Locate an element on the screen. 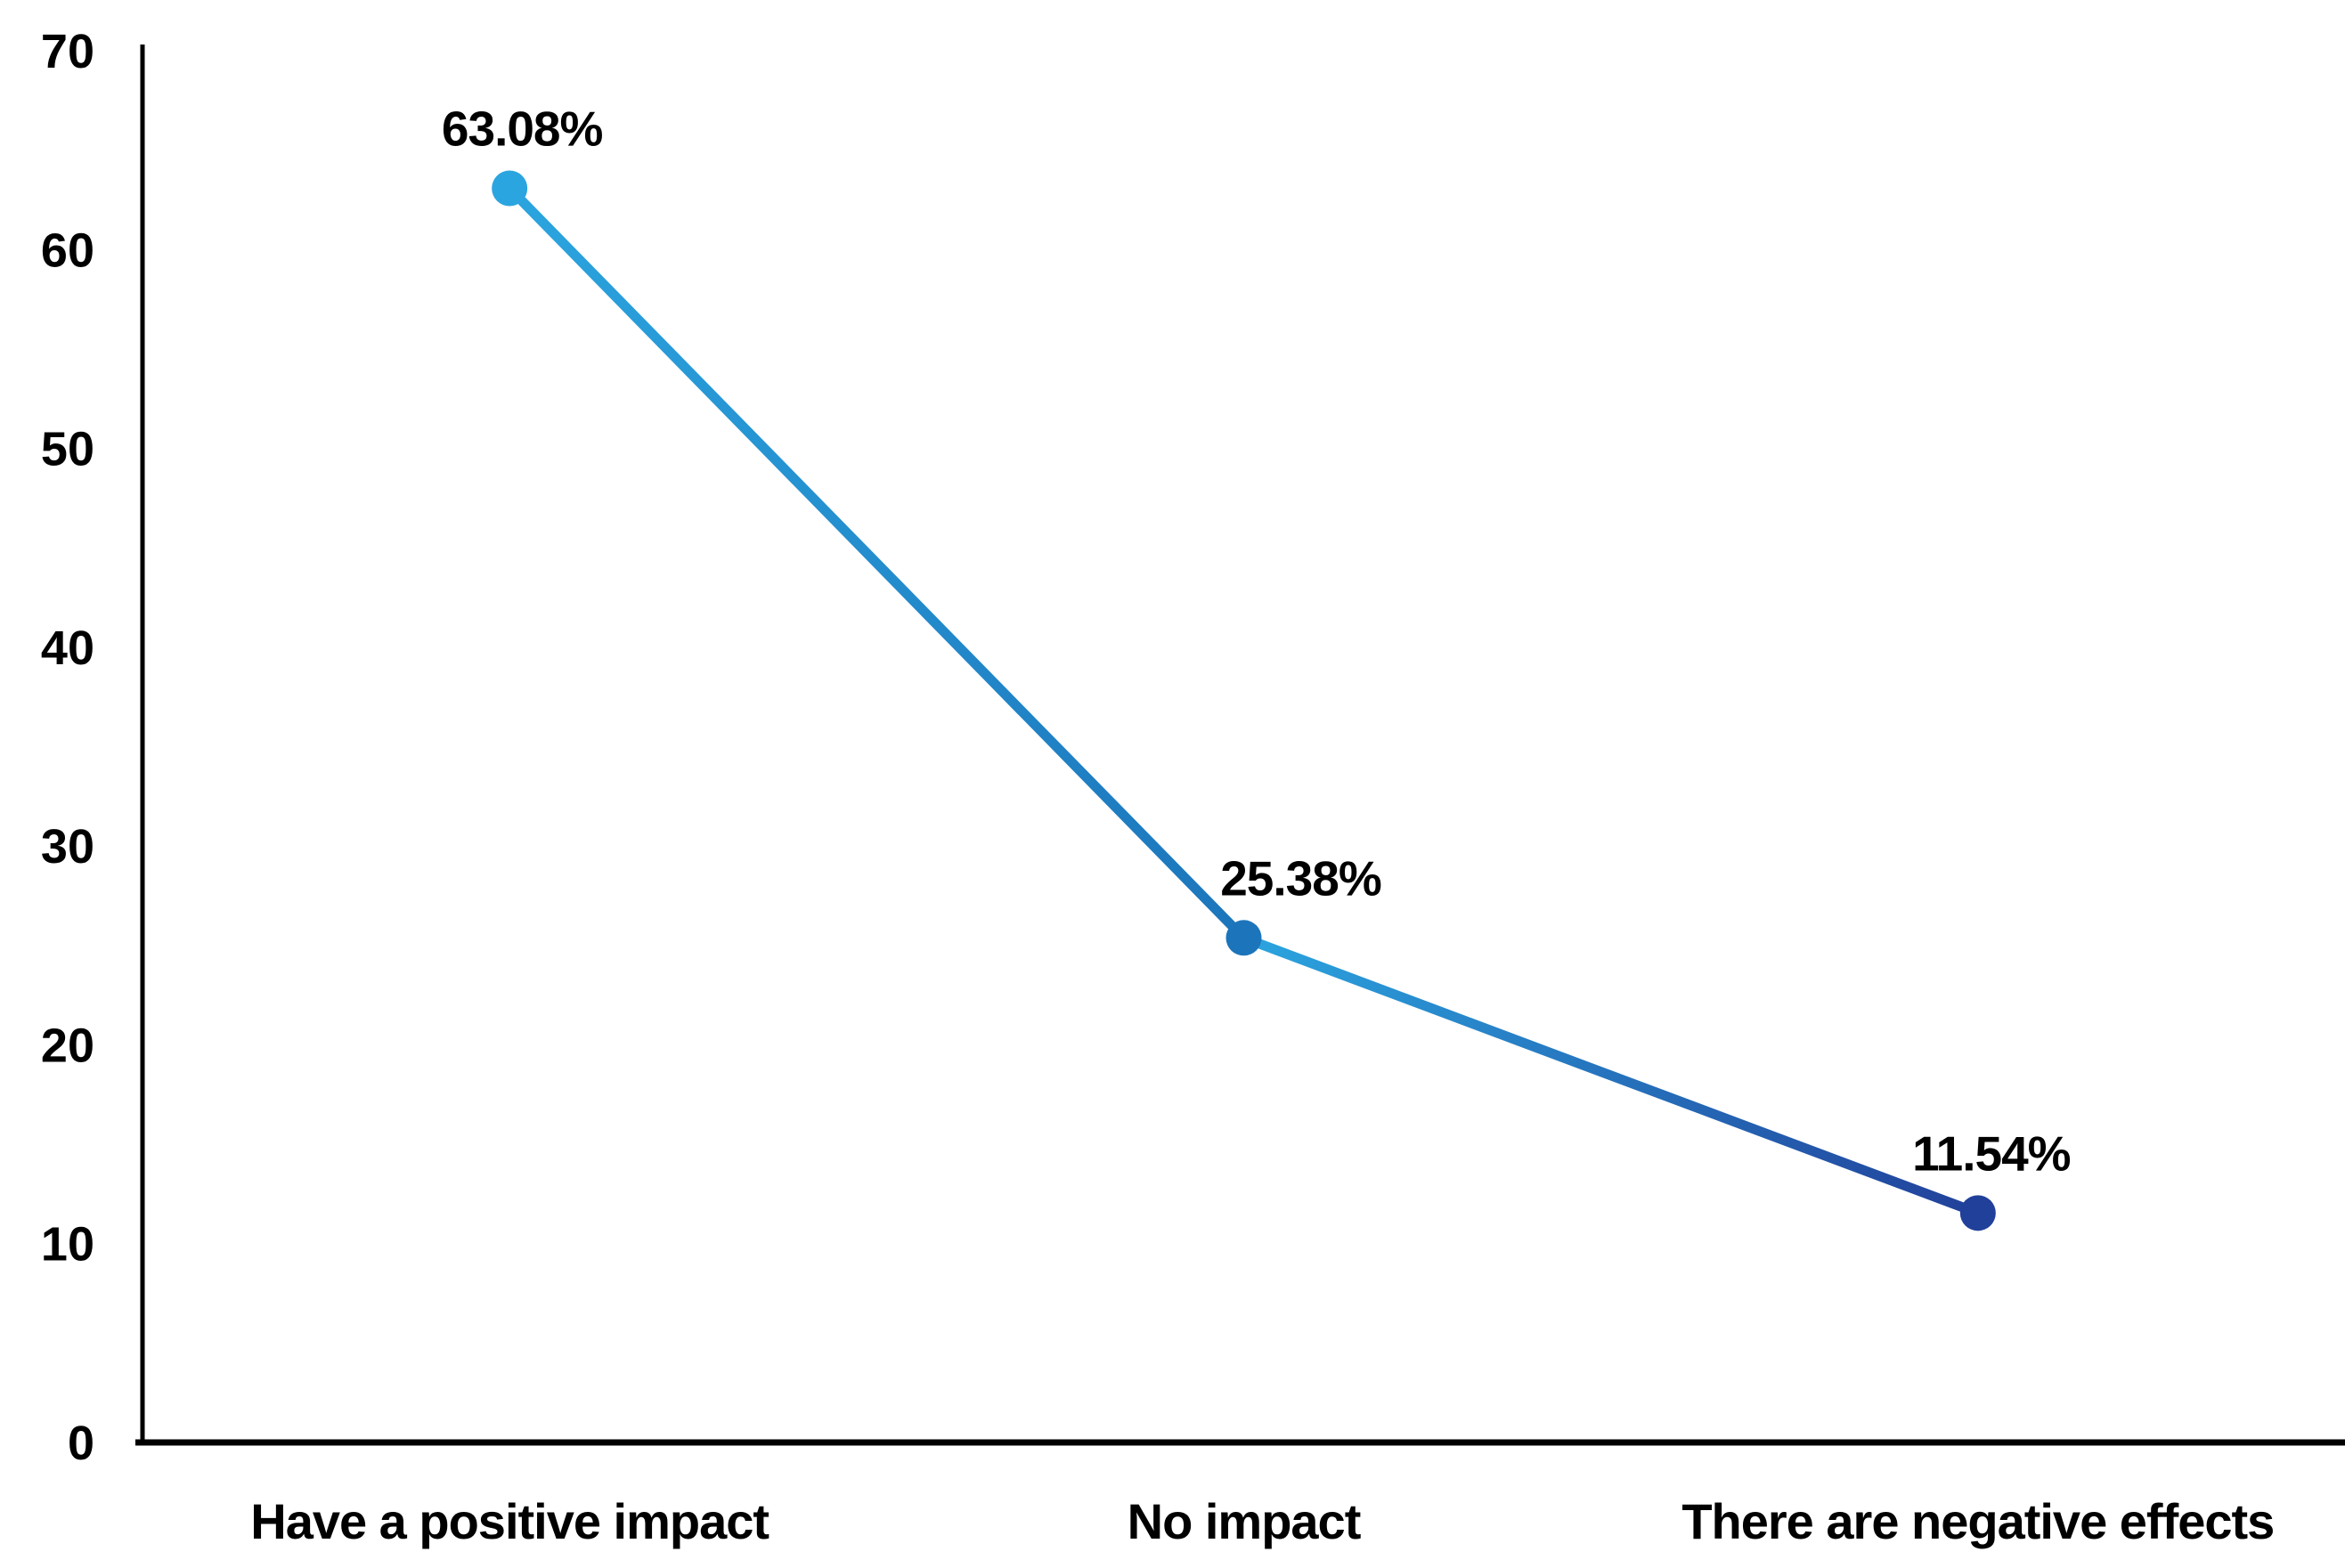  y-tick-label: 0 is located at coordinates (81, 1443).